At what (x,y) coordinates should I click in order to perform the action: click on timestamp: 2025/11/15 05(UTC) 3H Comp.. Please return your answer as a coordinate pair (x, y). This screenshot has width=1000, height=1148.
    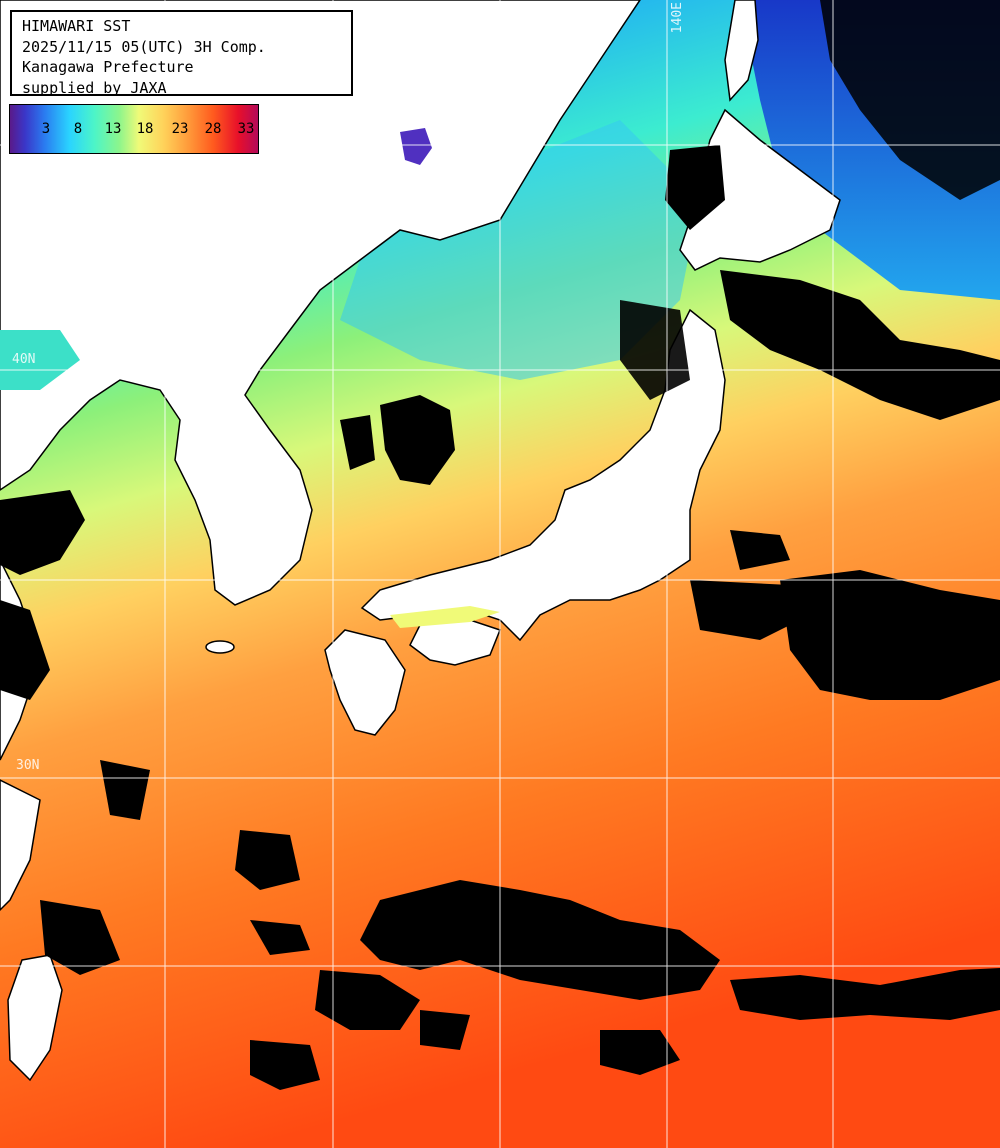
    Looking at the image, I should click on (144, 46).